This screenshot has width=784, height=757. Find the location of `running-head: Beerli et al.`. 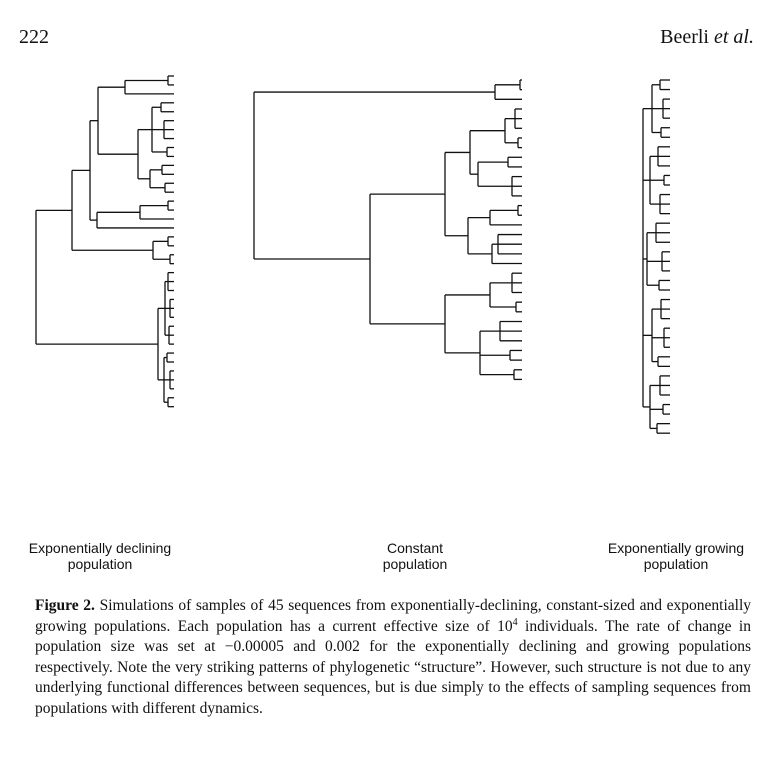

running-head: Beerli et al. is located at coordinates (707, 37).